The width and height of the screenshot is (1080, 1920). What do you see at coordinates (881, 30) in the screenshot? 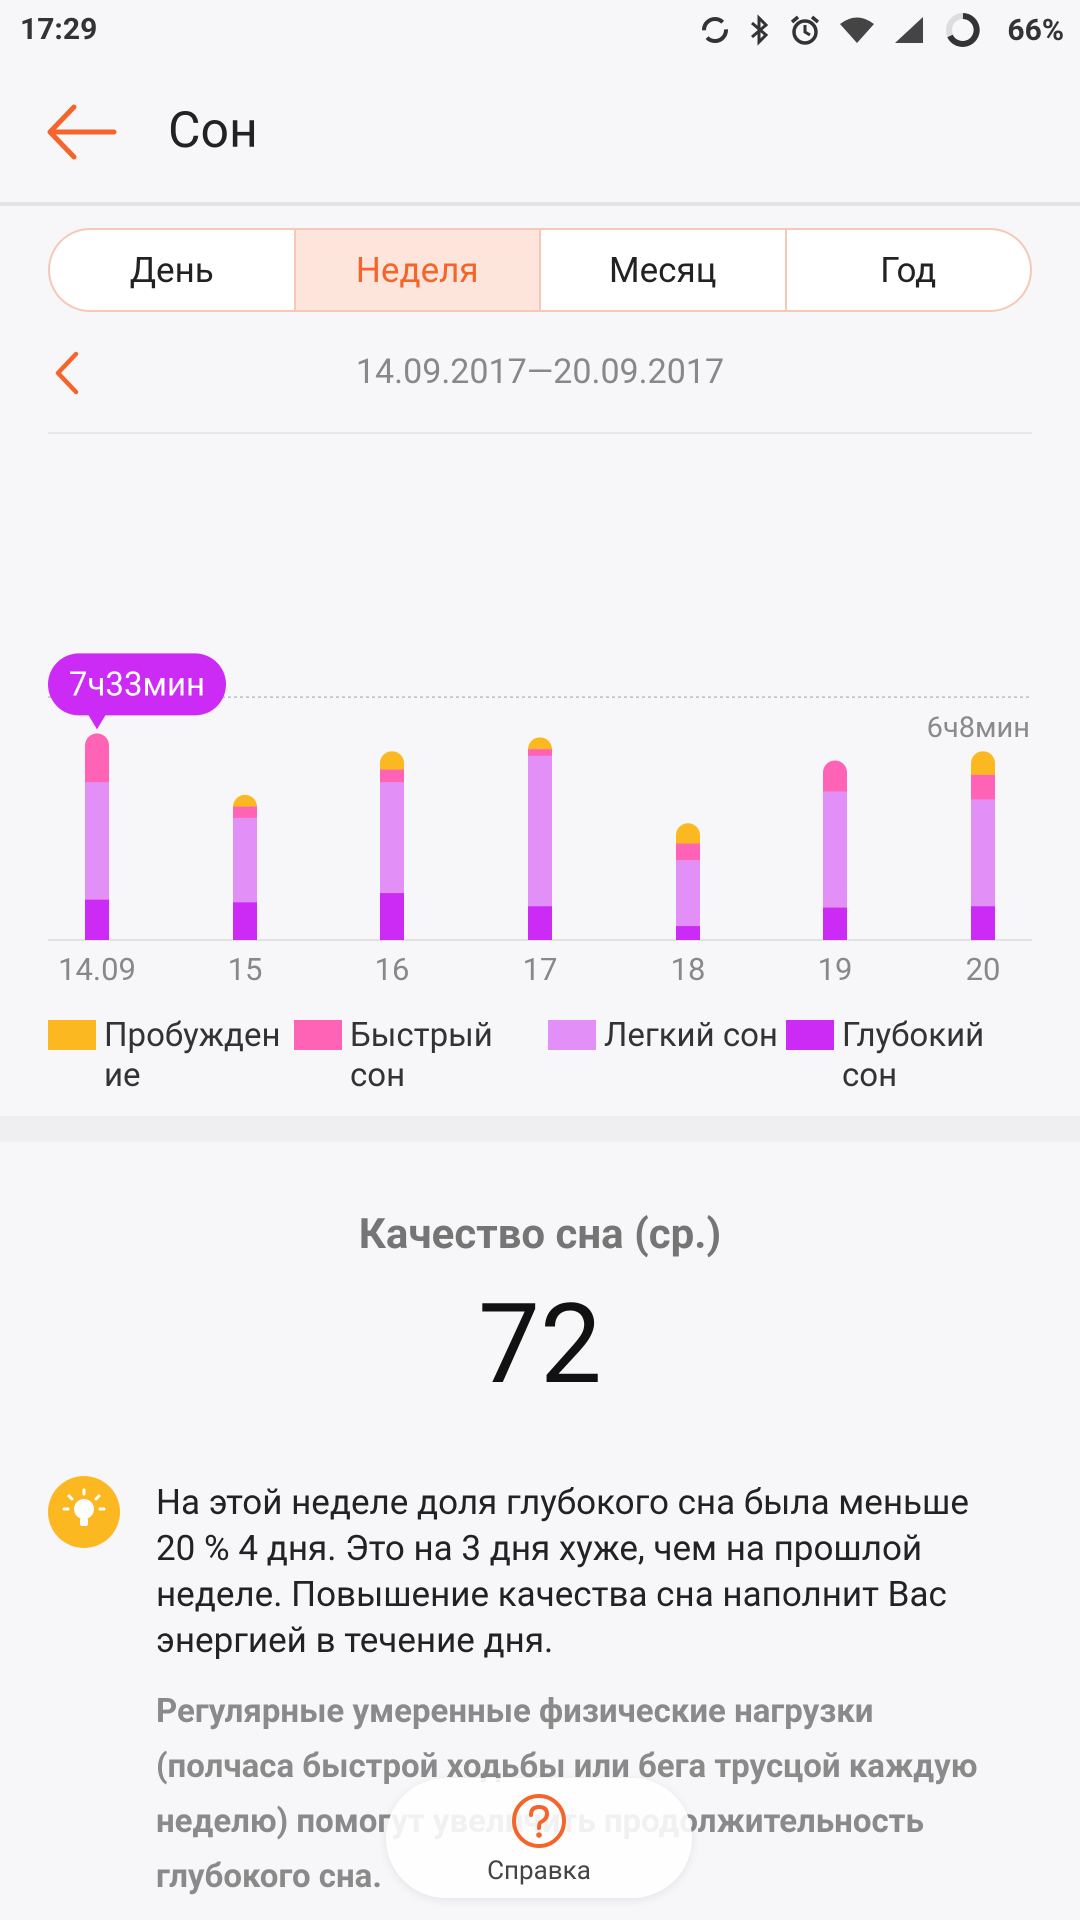
I see `status-icons: 66%` at bounding box center [881, 30].